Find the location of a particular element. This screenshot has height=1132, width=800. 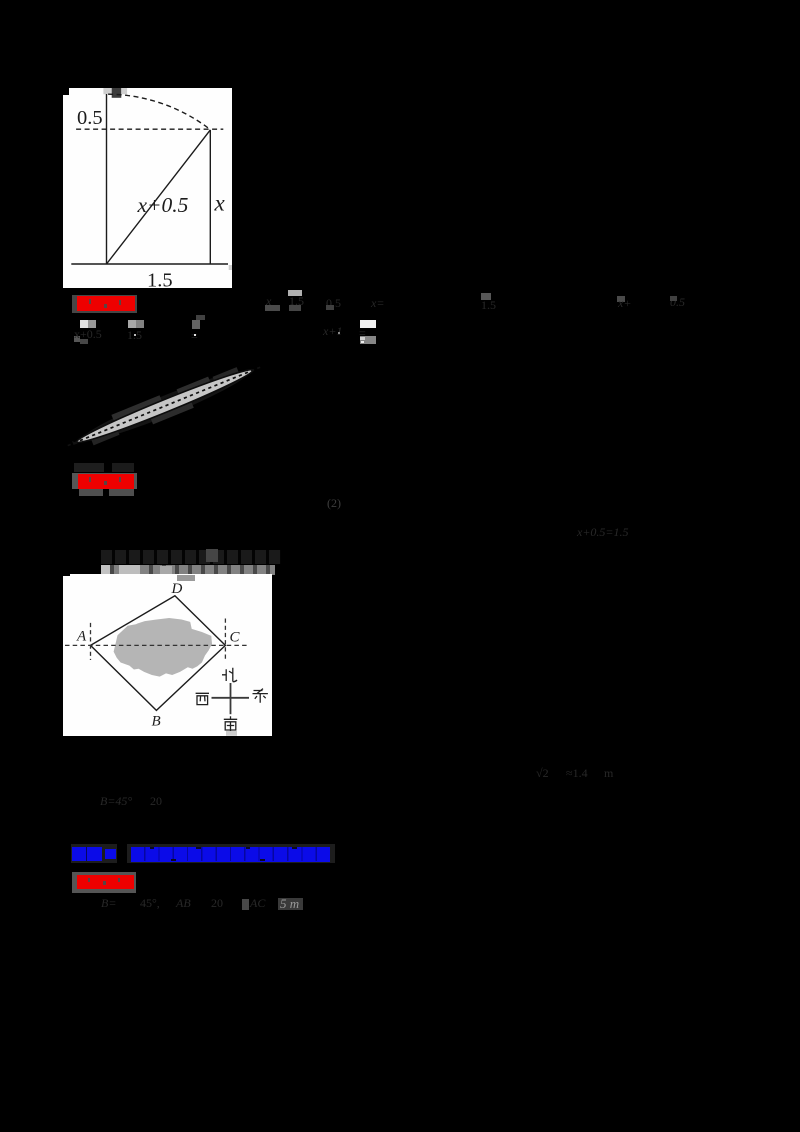

svg-text: 0.5 is located at coordinates (90, 118).